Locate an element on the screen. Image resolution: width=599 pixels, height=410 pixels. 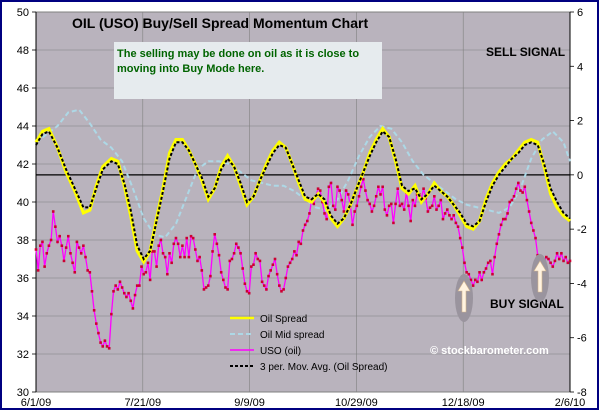
left-tick-label: 46 is located at coordinates (23, 89).